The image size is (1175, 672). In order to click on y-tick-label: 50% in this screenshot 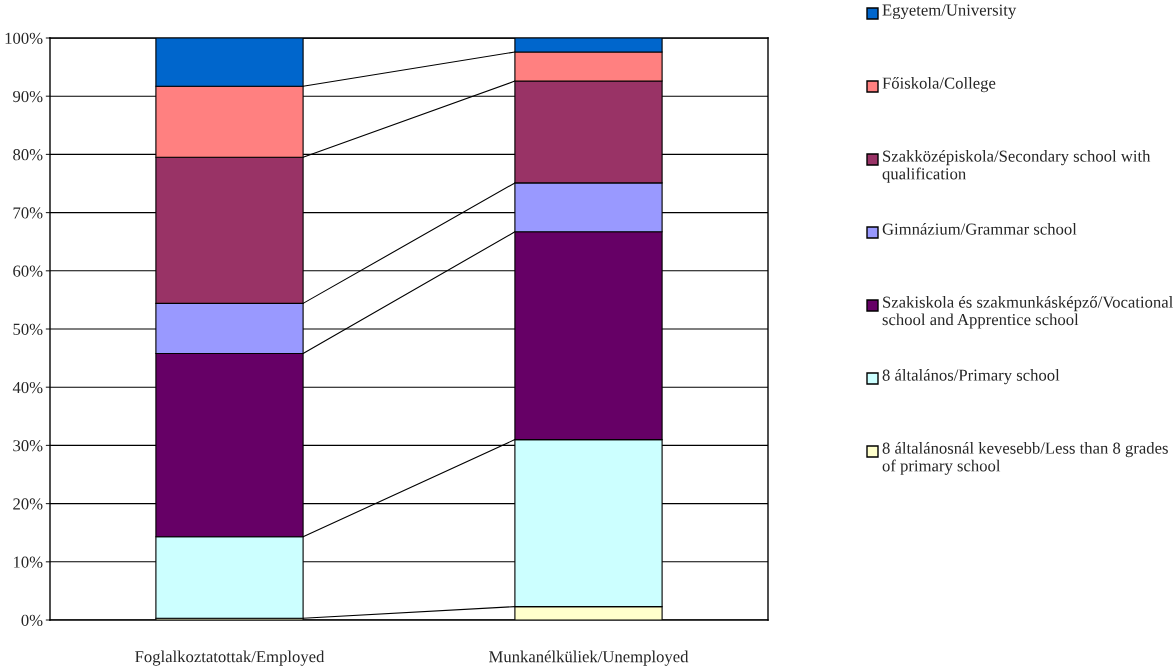, I will do `click(28, 329)`.